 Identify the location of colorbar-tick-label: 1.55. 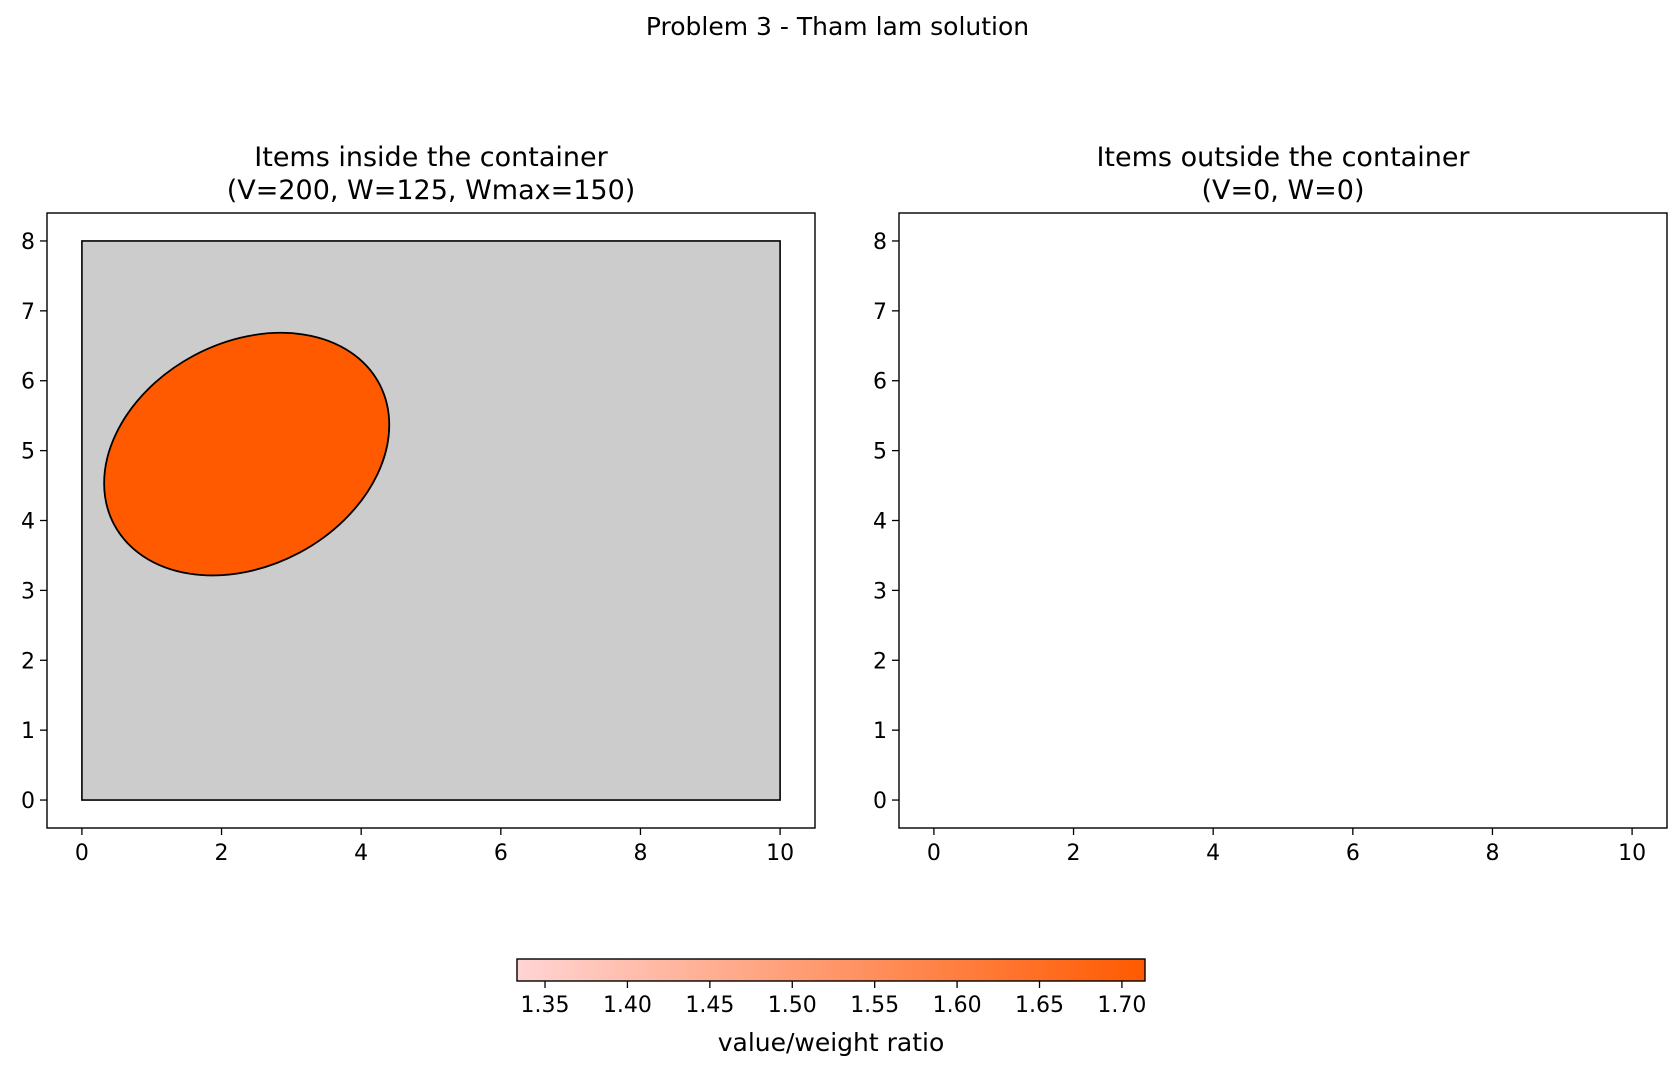
(874, 1005).